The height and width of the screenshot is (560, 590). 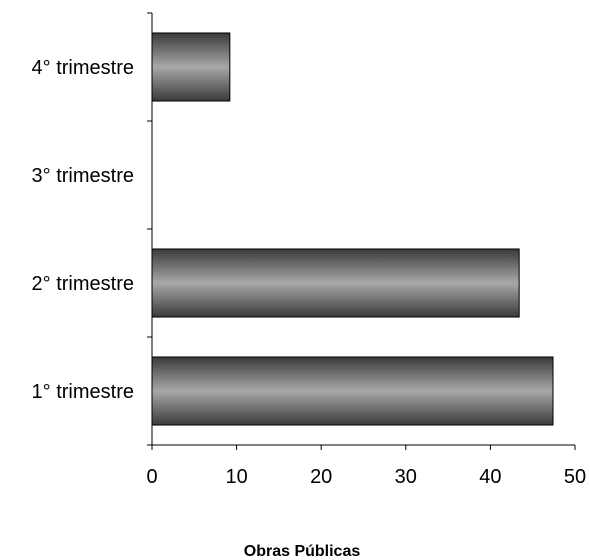 I want to click on x-tick-label-40: 40, so click(x=490, y=477).